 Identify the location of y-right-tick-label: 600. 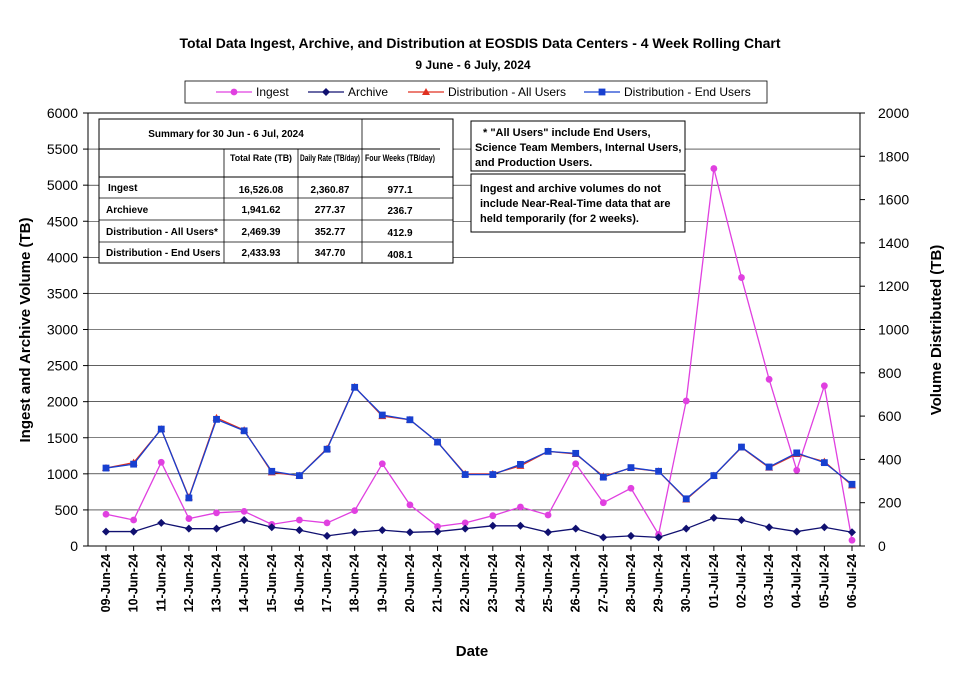
(890, 416).